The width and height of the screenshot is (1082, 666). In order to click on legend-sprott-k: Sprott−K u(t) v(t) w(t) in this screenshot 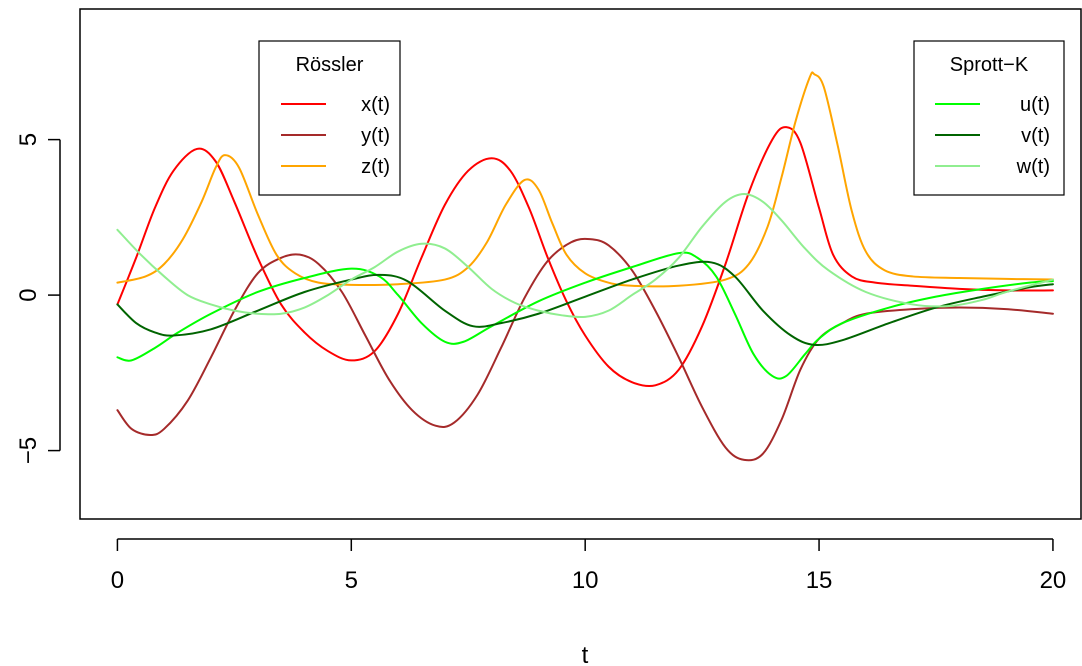, I will do `click(989, 118)`.